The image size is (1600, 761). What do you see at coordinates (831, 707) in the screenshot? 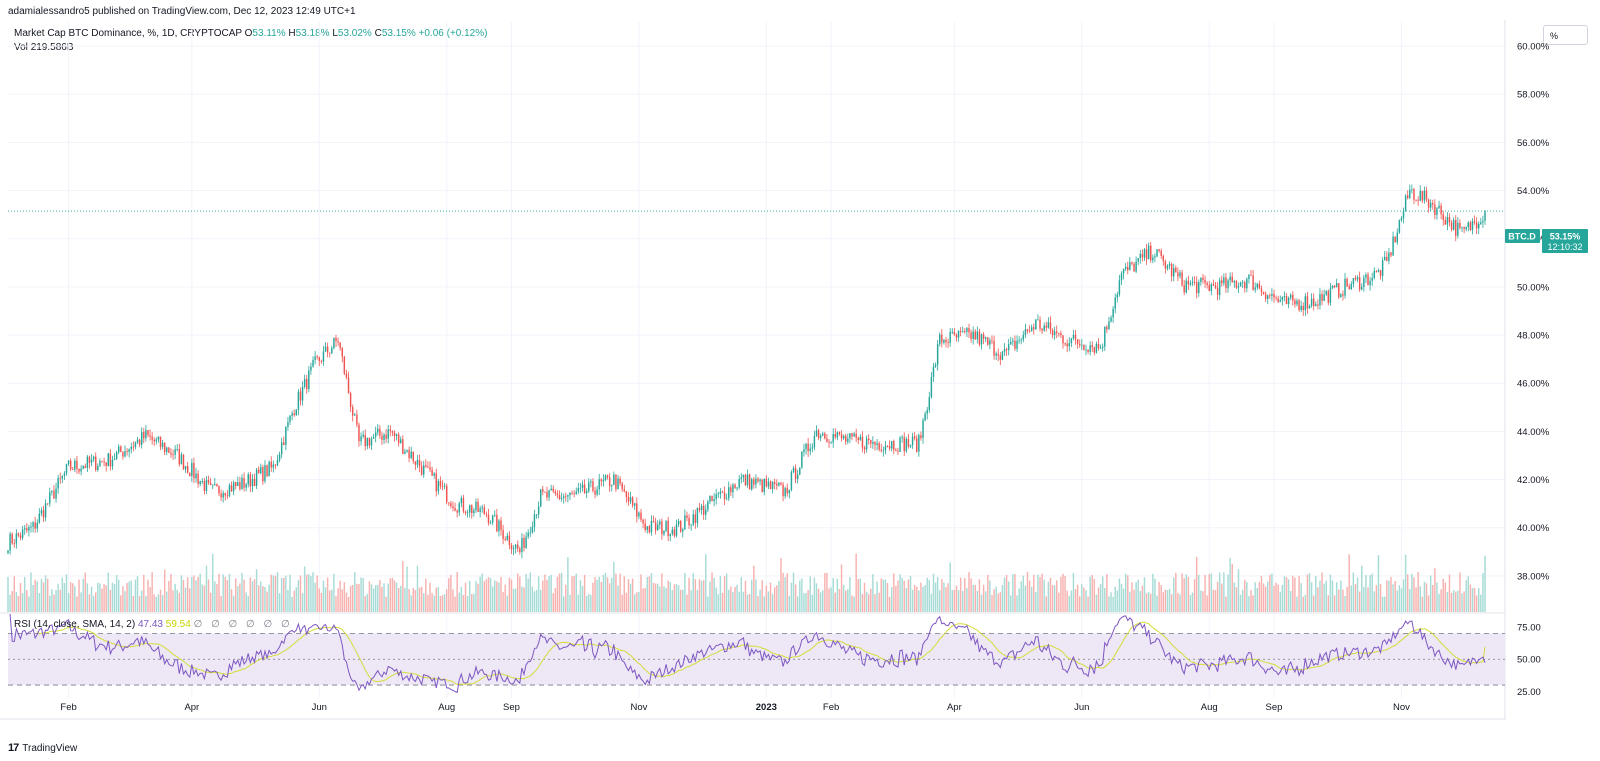
I see `time-tick-label: Feb` at bounding box center [831, 707].